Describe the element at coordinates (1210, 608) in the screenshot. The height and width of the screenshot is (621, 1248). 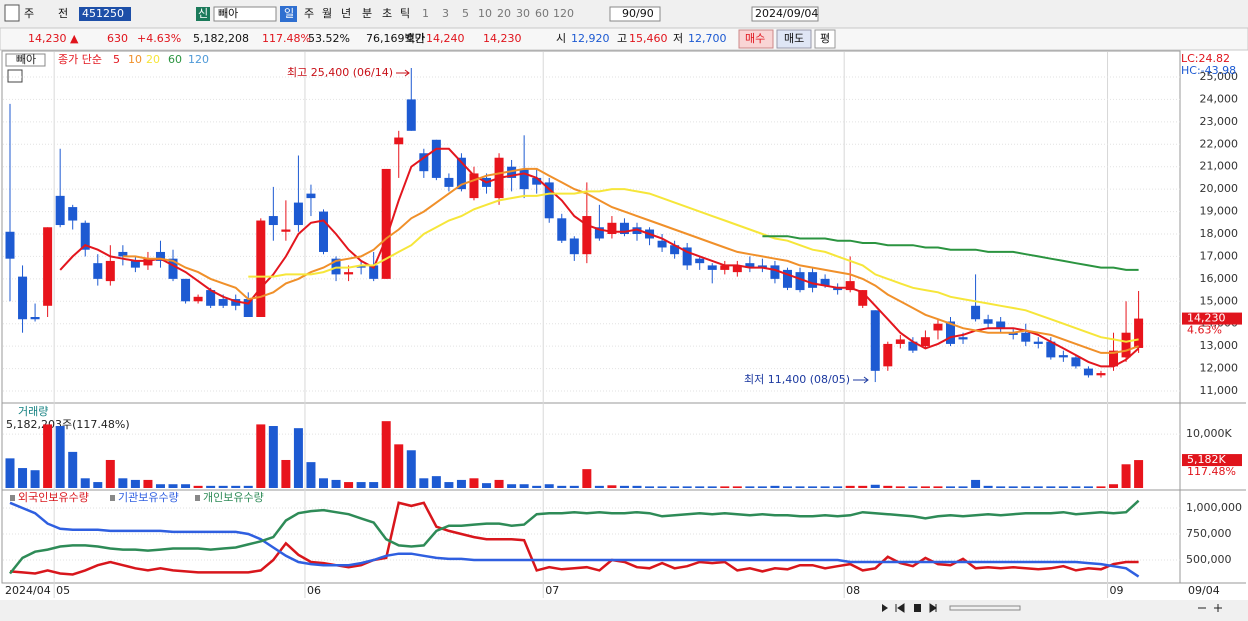
I see `zoom-buttons` at that location.